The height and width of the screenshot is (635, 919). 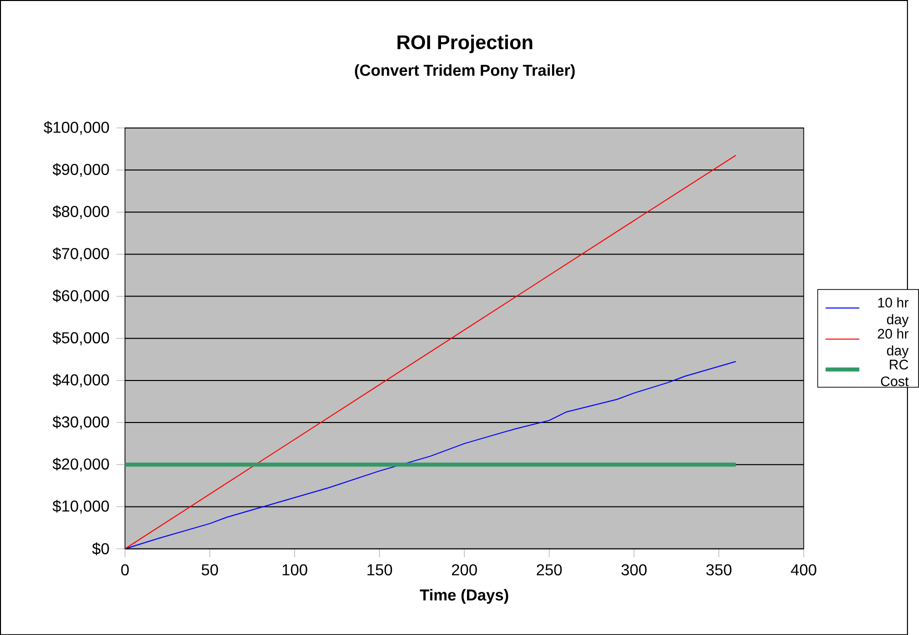 I want to click on legend-label: 10 hr day, so click(x=893, y=312).